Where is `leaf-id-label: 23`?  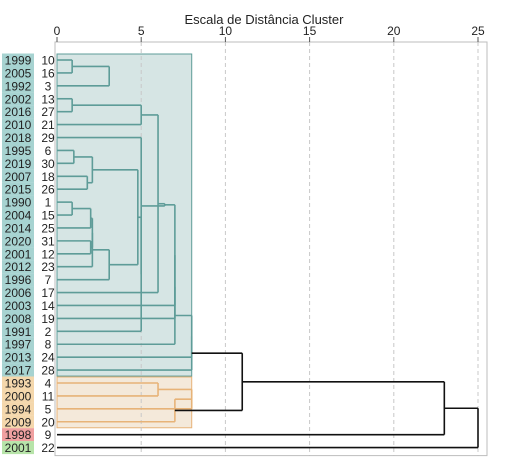
leaf-id-label: 23 is located at coordinates (48, 267).